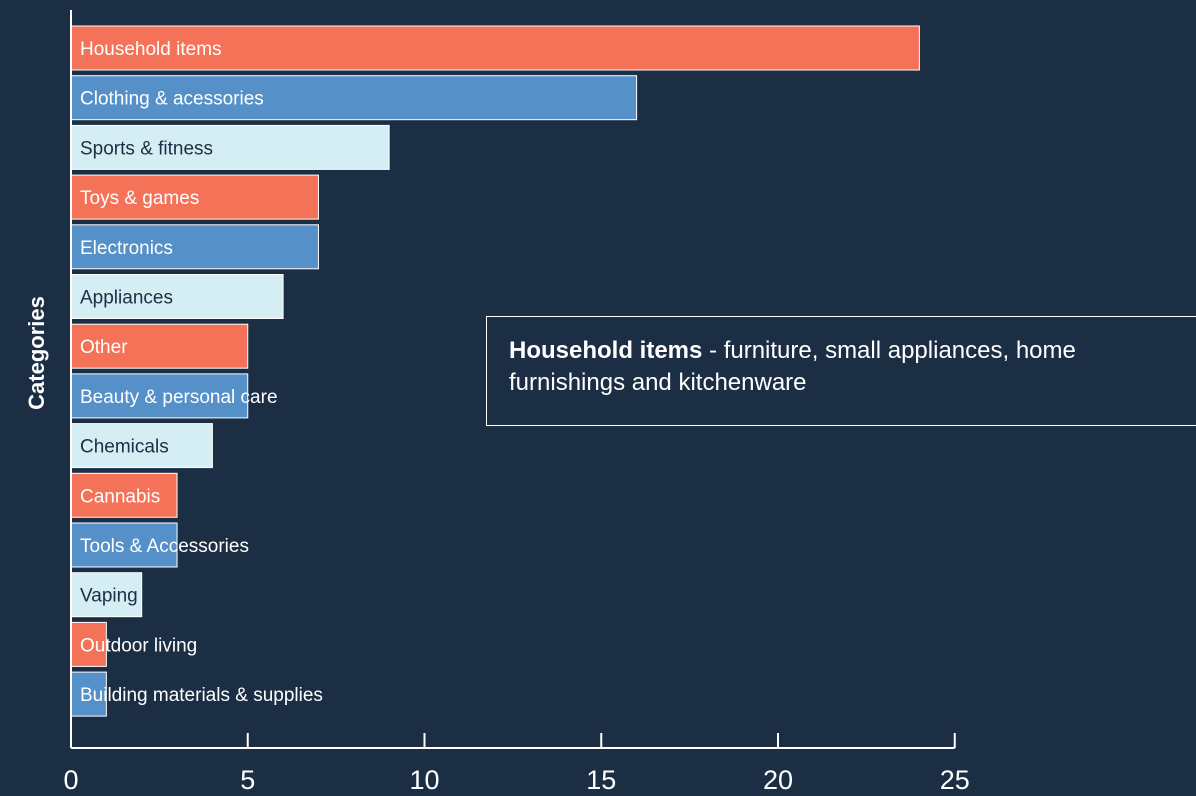  I want to click on bar-label-outdoor-living: Outdoor living, so click(138, 645).